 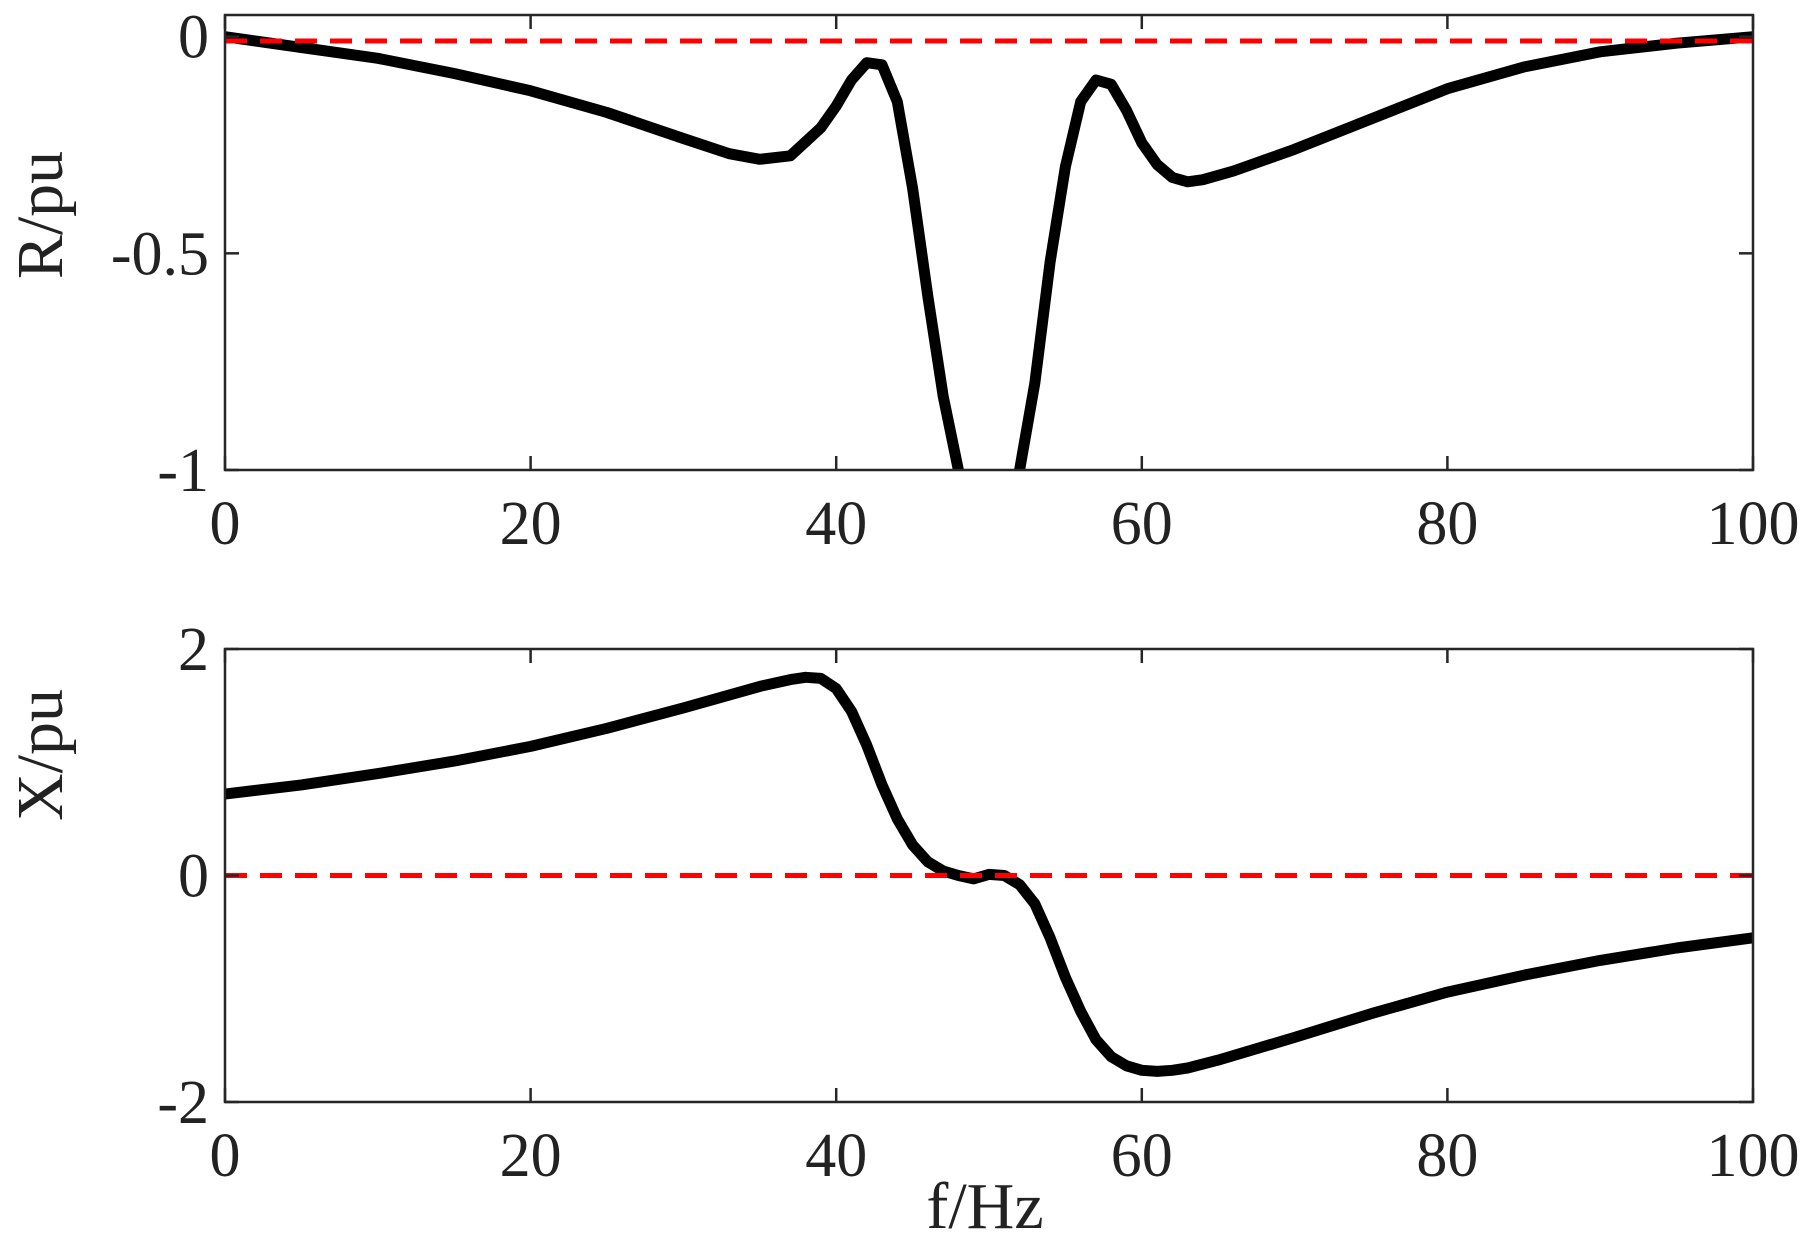 I want to click on y-axis-title-reactance: X/pu, so click(x=40, y=755).